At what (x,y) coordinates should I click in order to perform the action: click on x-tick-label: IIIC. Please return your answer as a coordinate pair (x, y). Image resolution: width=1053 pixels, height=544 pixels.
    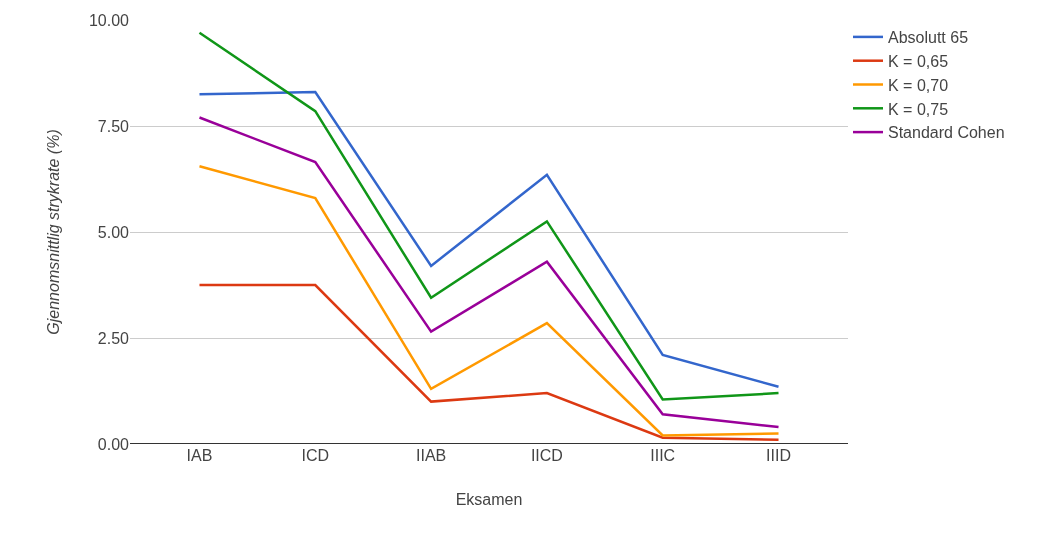
    Looking at the image, I should click on (663, 455).